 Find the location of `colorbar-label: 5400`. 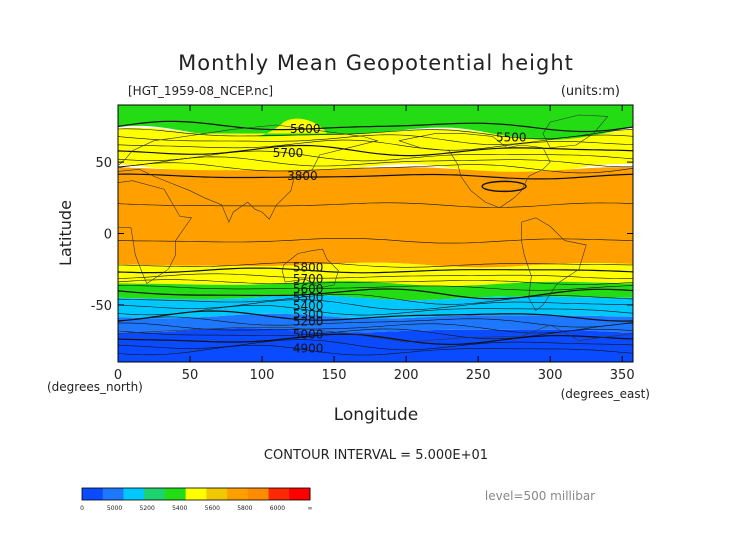

colorbar-label: 5400 is located at coordinates (179, 508).